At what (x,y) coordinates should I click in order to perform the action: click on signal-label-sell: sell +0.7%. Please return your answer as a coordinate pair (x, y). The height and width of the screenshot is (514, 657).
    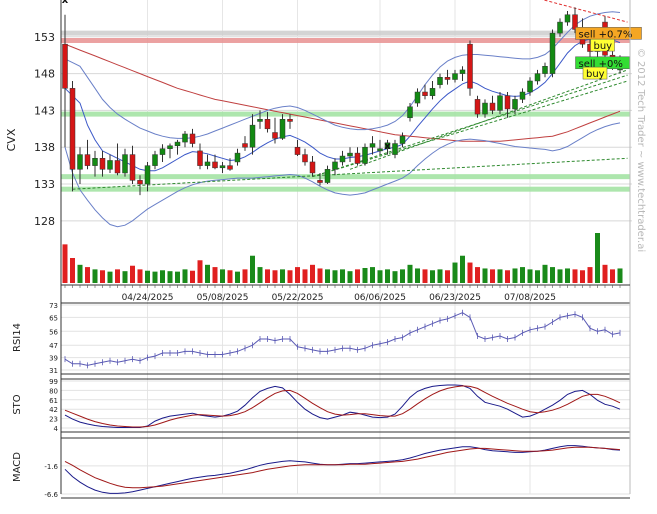
    Looking at the image, I should click on (606, 34).